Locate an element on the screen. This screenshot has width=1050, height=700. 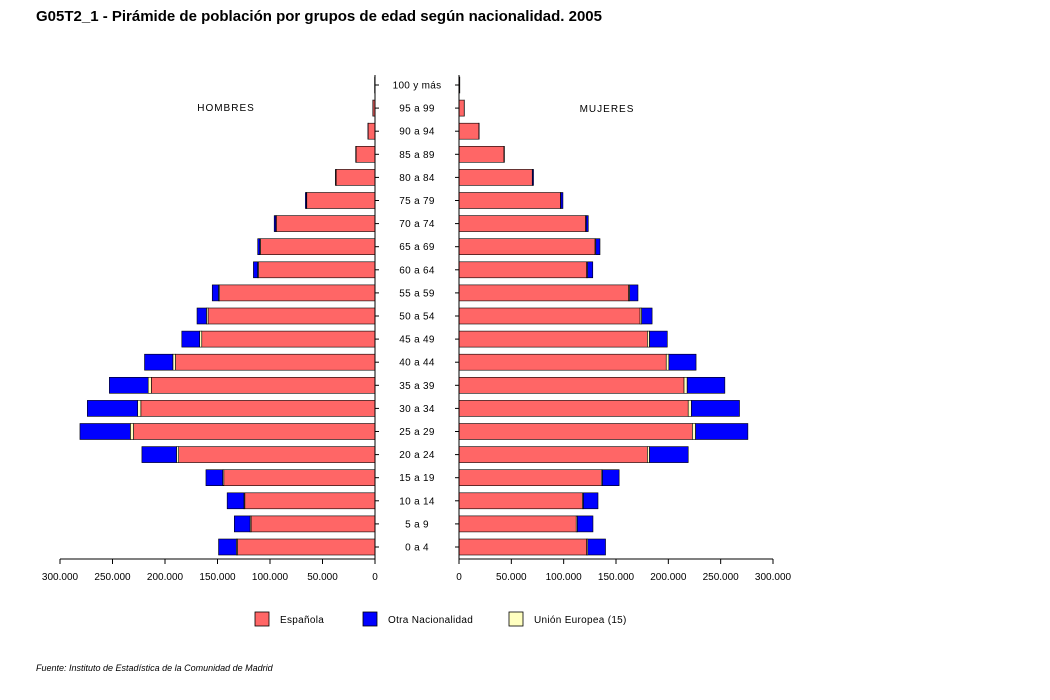
right-x-tick-label: 50.000 is located at coordinates (511, 577).